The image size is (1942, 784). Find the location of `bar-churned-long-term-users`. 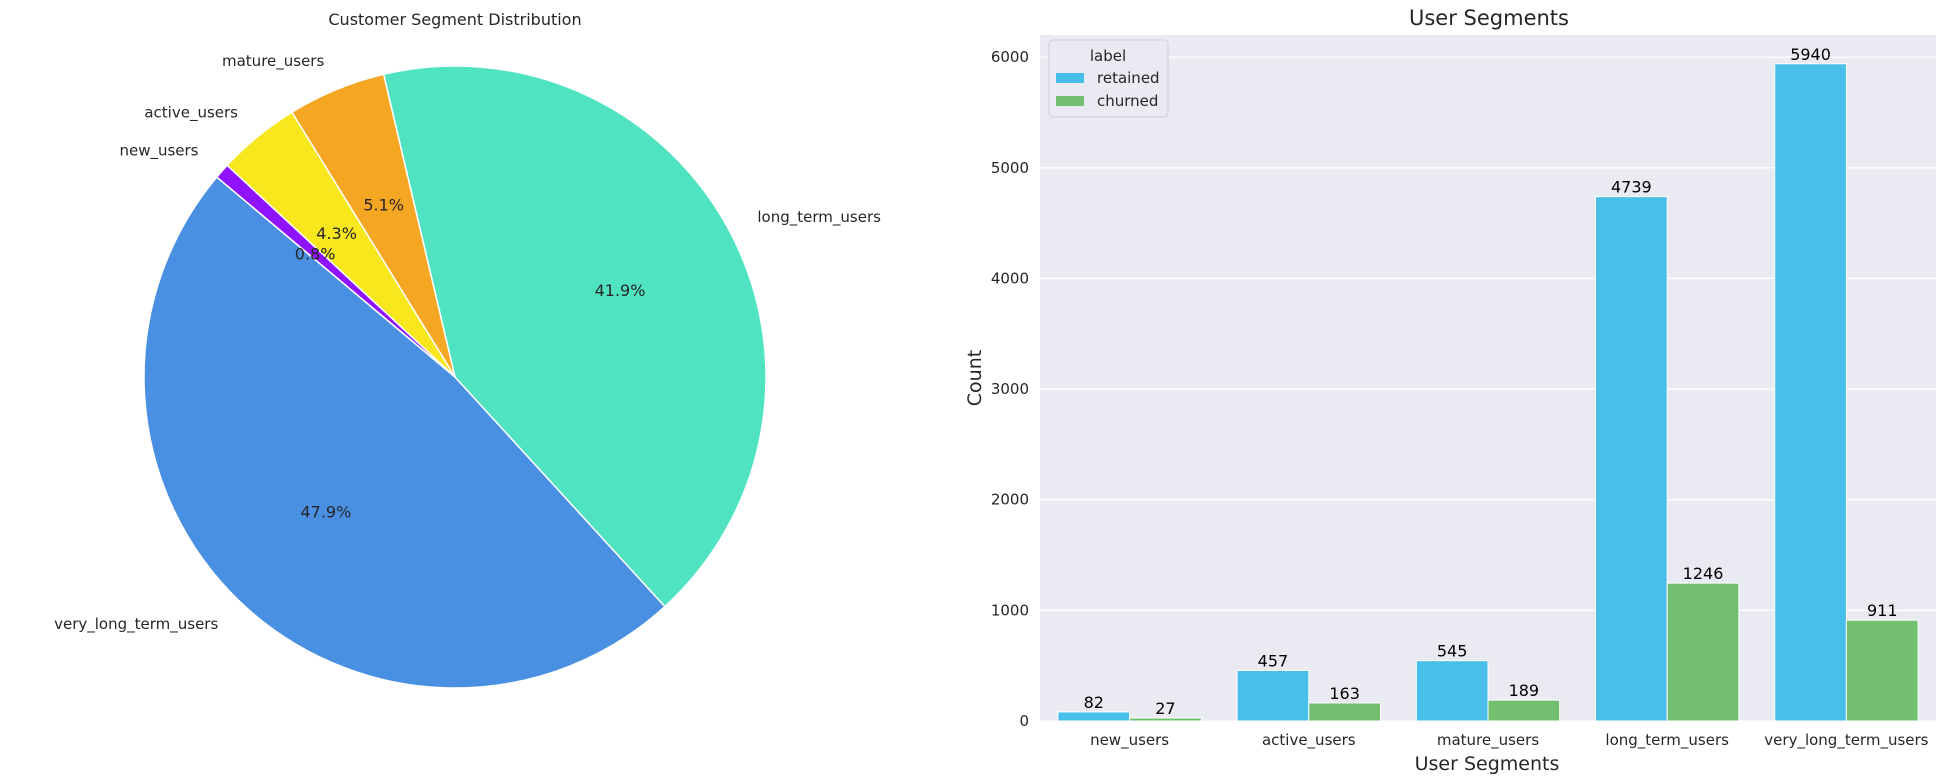

bar-churned-long-term-users is located at coordinates (1703, 652).